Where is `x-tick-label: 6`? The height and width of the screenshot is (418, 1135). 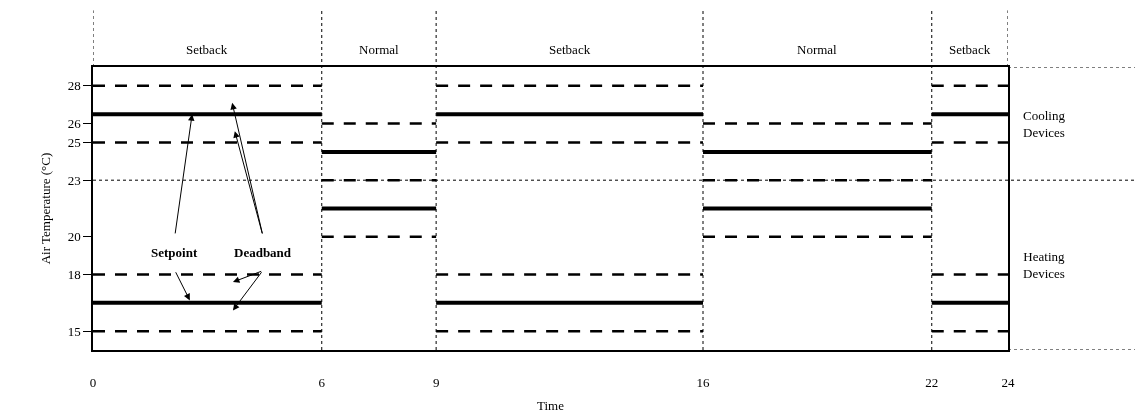 x-tick-label: 6 is located at coordinates (322, 383).